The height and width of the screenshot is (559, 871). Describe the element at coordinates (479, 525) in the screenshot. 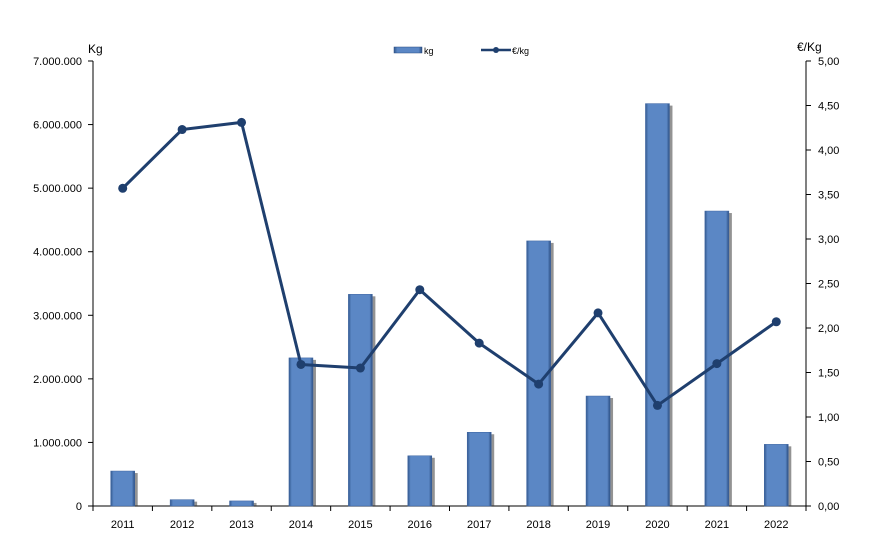

I see `x-tick-label: 2017` at that location.